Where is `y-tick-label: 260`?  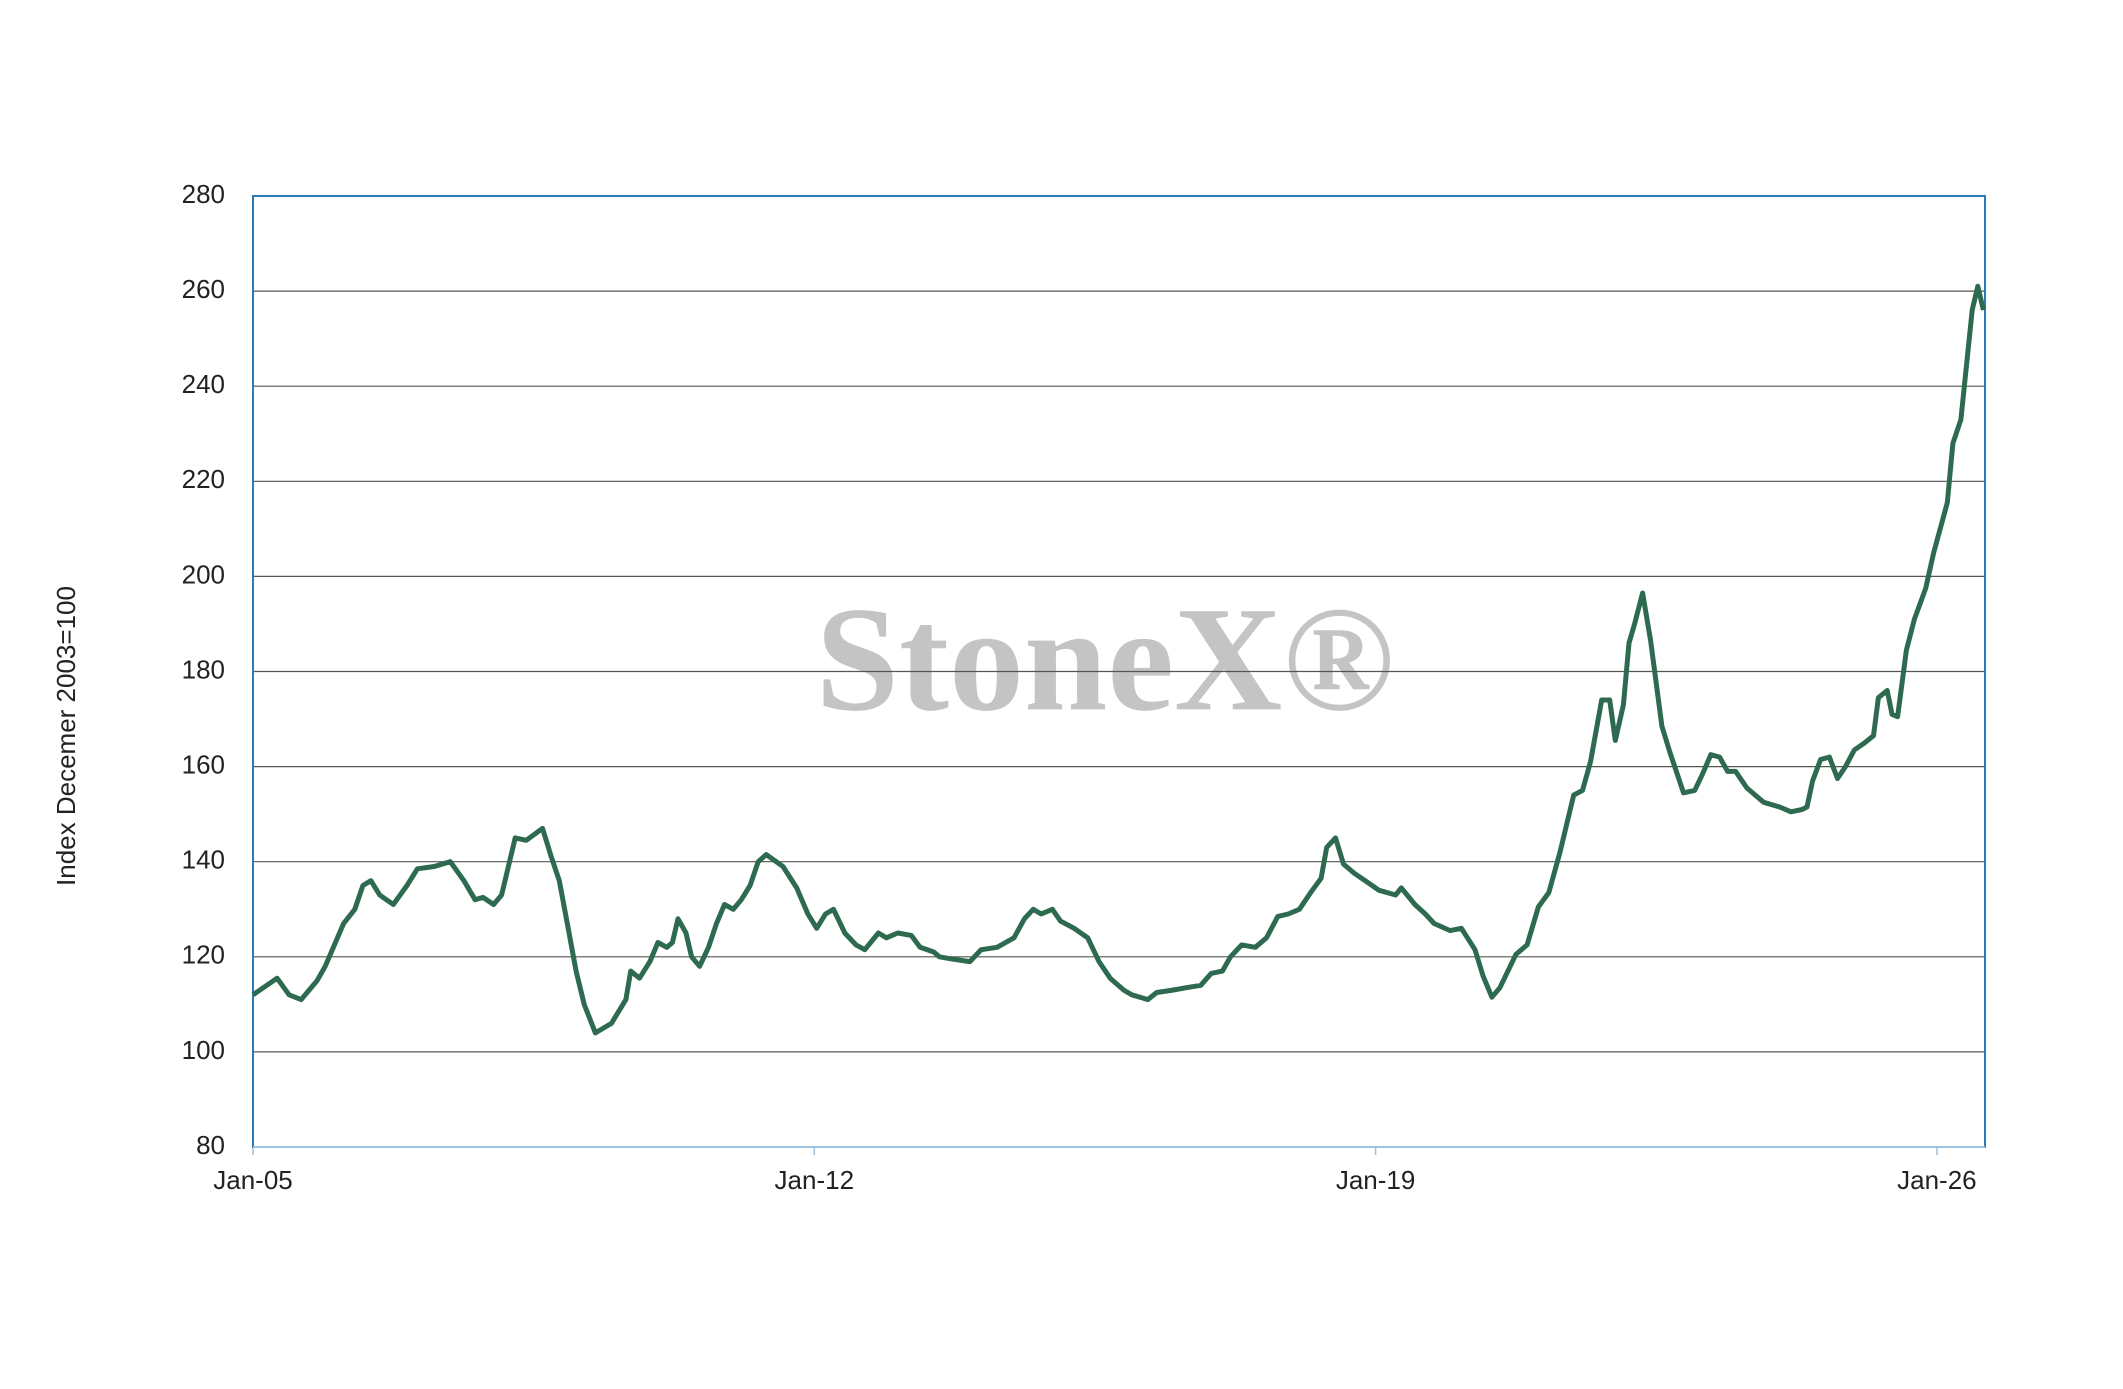
y-tick-label: 260 is located at coordinates (203, 289).